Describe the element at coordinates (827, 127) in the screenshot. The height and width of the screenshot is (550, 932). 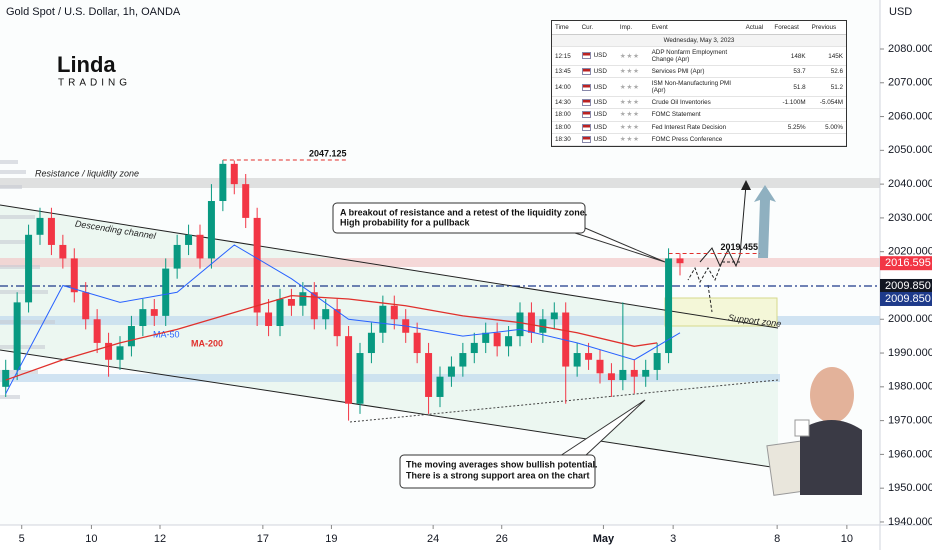
I see `previous: 5.00%` at that location.